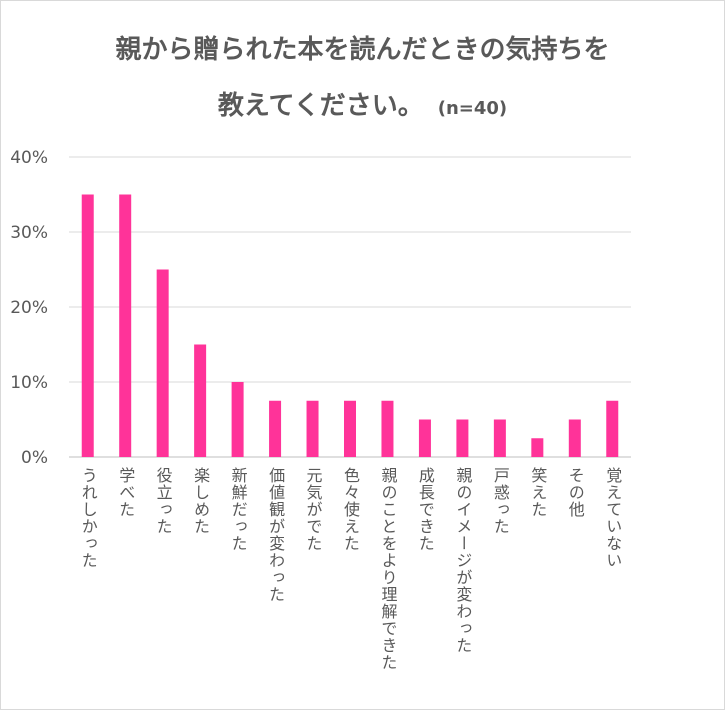 Image resolution: width=725 pixels, height=710 pixels. Describe the element at coordinates (575, 492) in the screenshot. I see `x-tick-label: その他` at that location.